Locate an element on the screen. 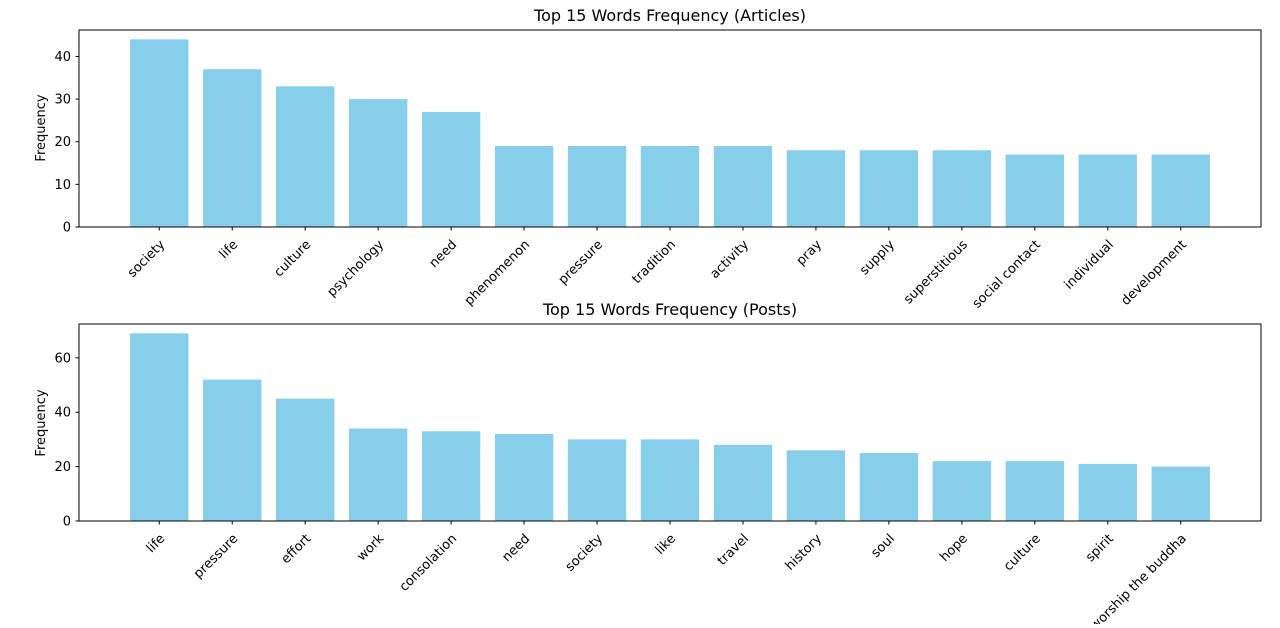  bar-superstitious is located at coordinates (962, 188).